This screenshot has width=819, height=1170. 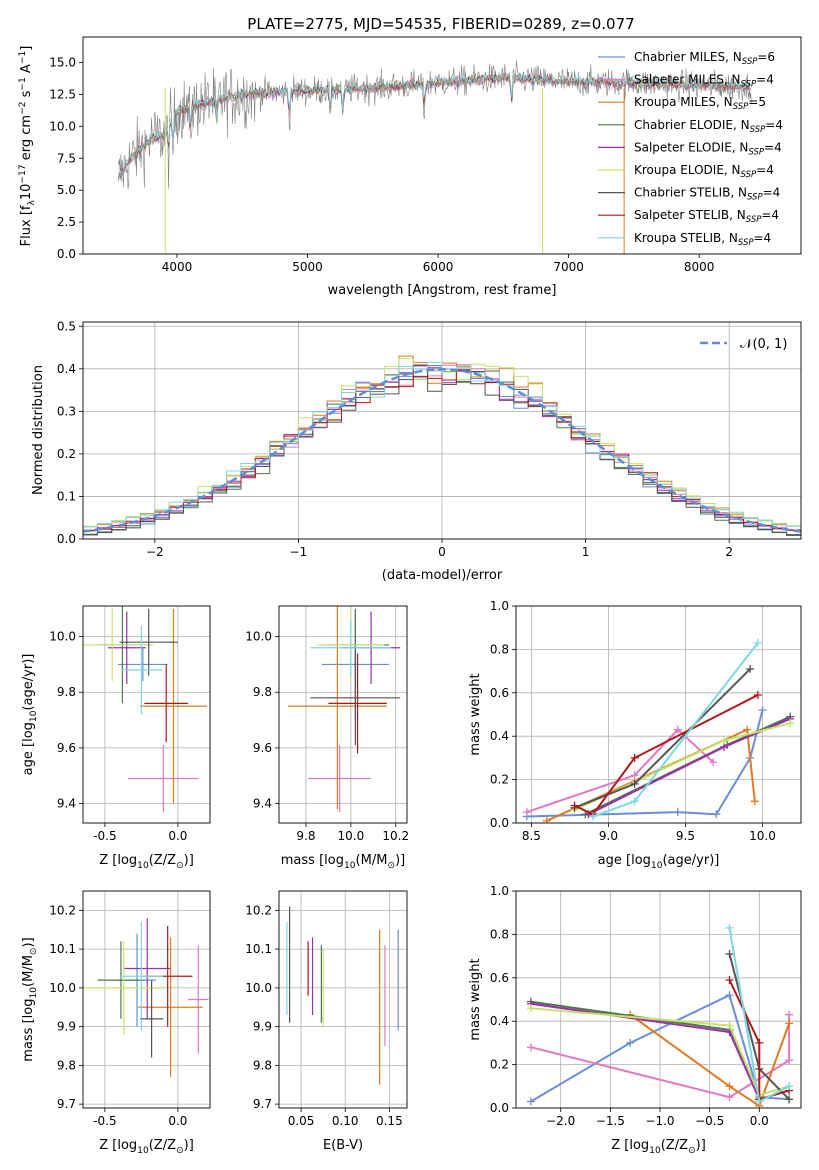 I want to click on legend-text: Kroupa ELODIE, N, so click(x=687, y=170).